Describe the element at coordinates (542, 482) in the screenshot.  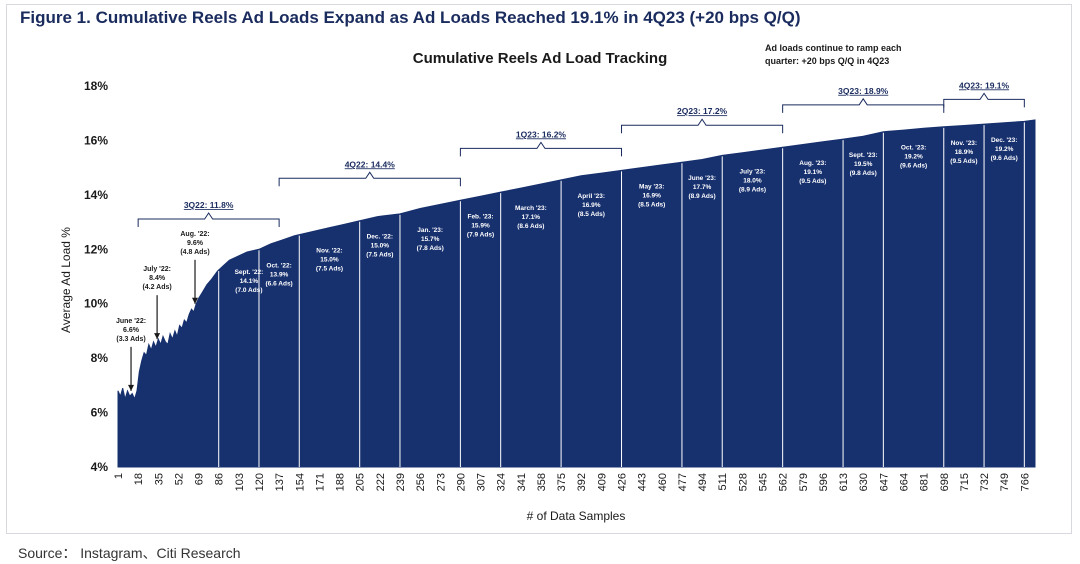
I see `x-tick-label: 358` at that location.